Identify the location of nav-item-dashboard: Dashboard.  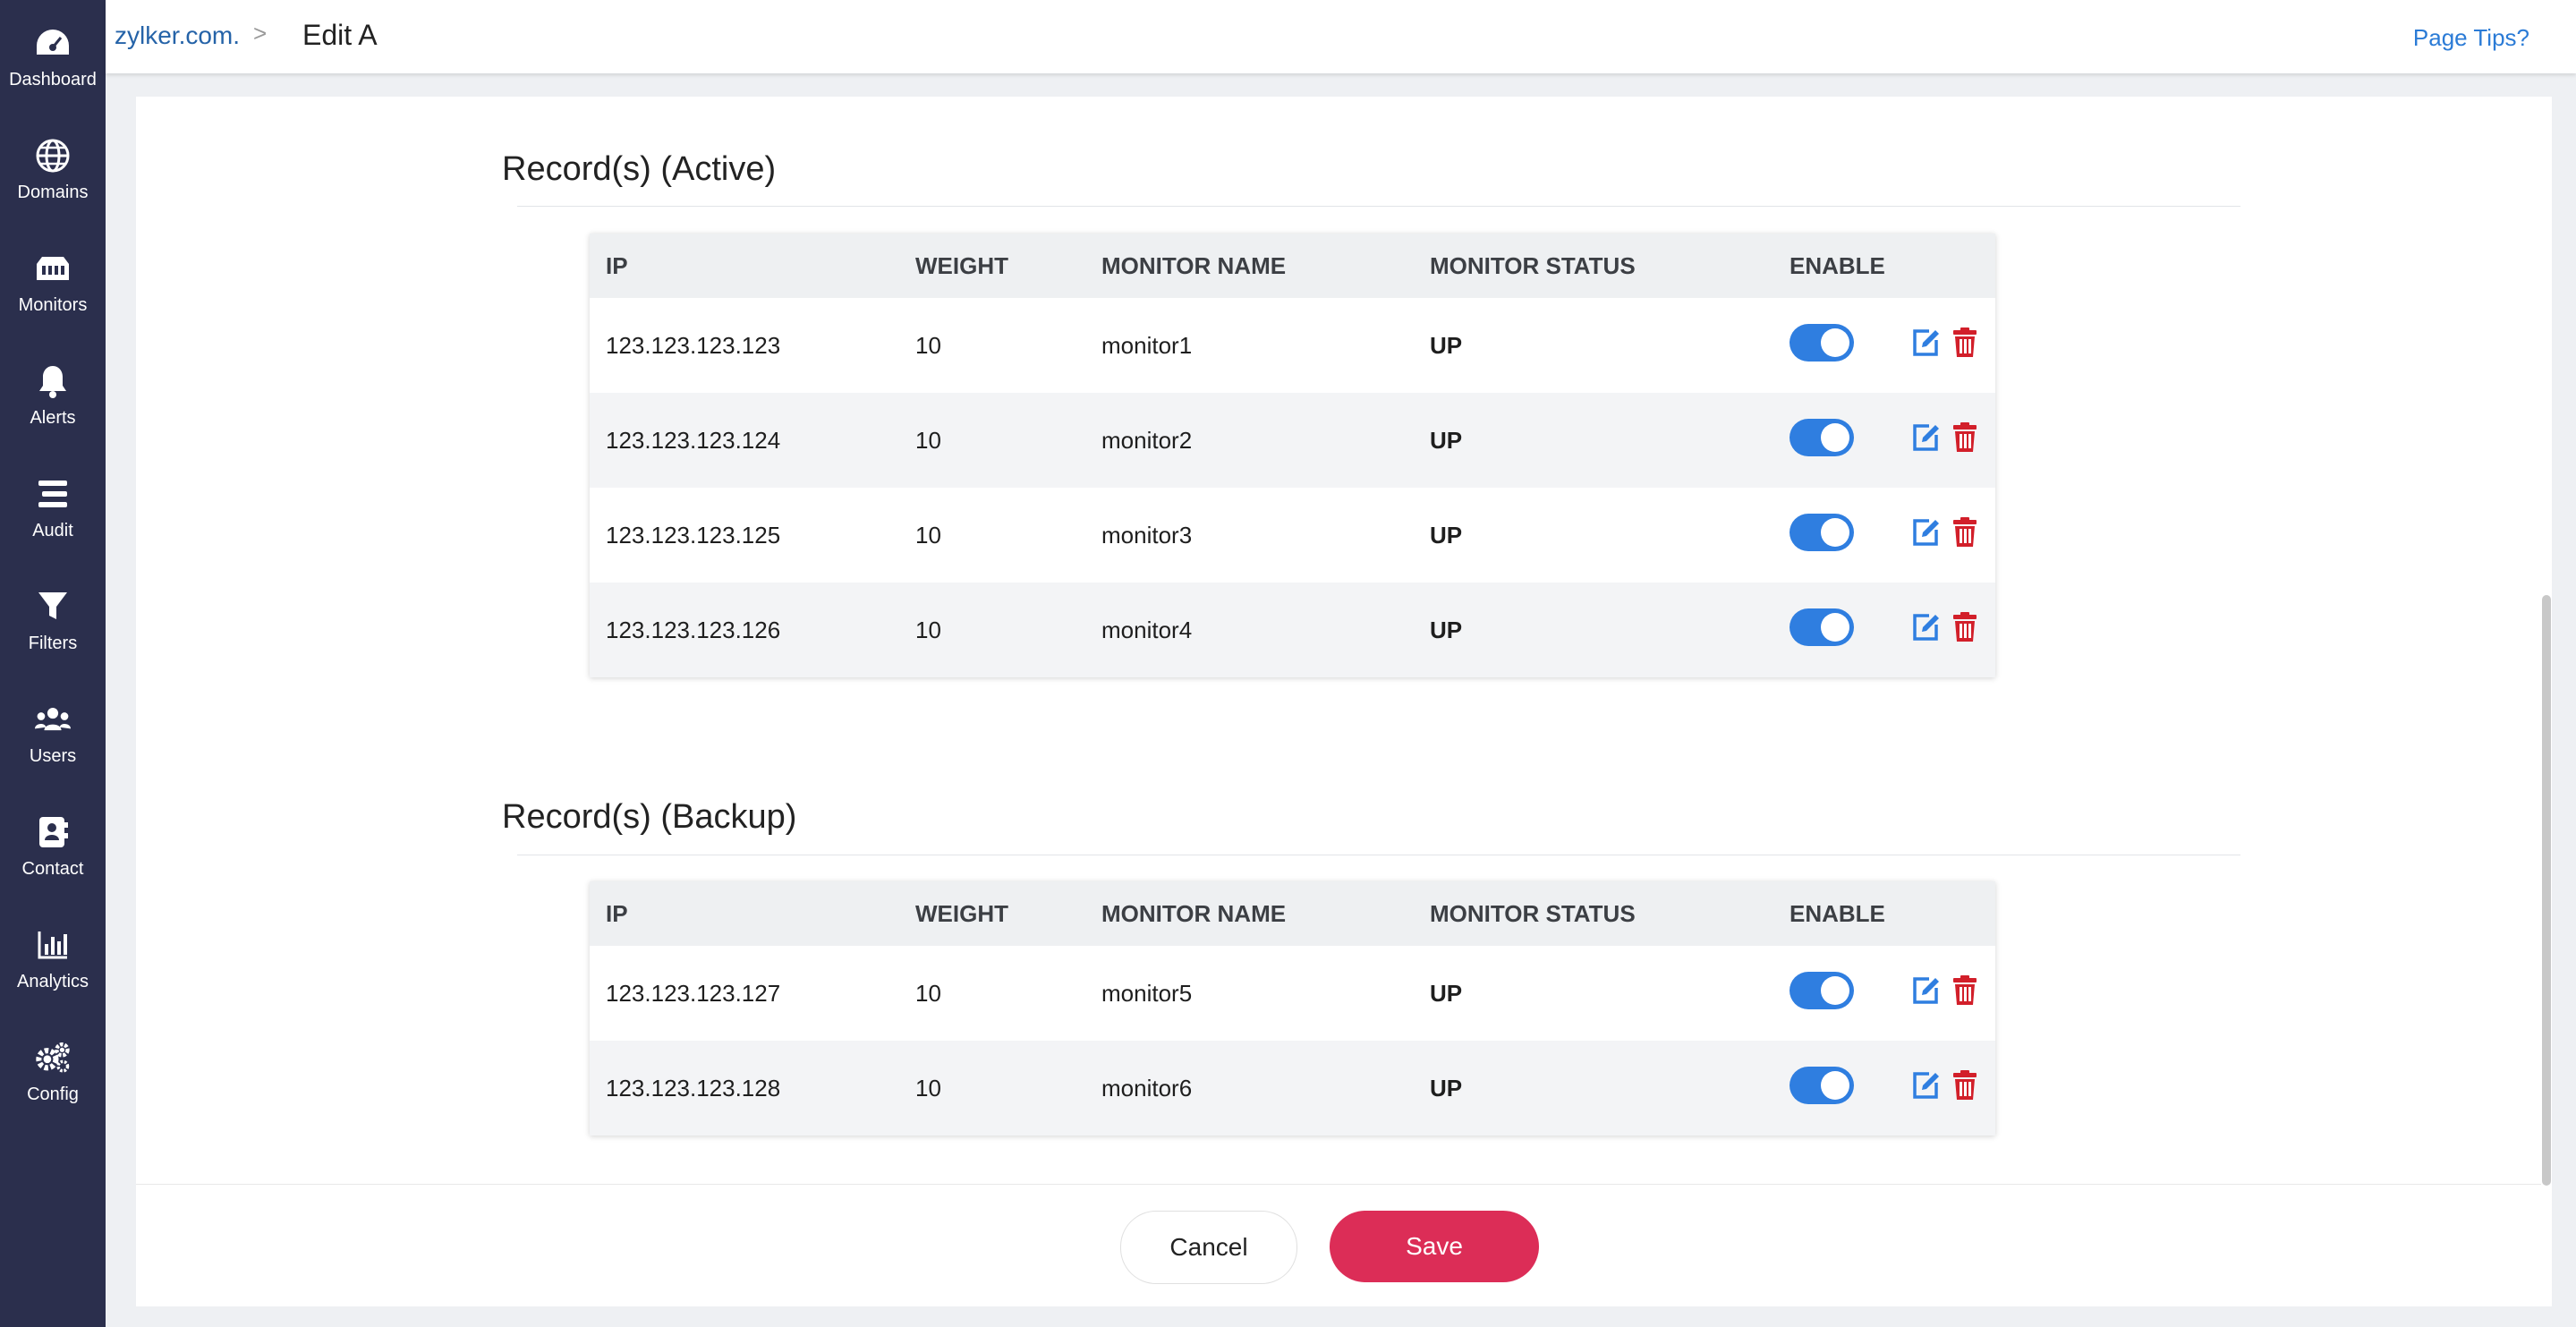
(53, 74).